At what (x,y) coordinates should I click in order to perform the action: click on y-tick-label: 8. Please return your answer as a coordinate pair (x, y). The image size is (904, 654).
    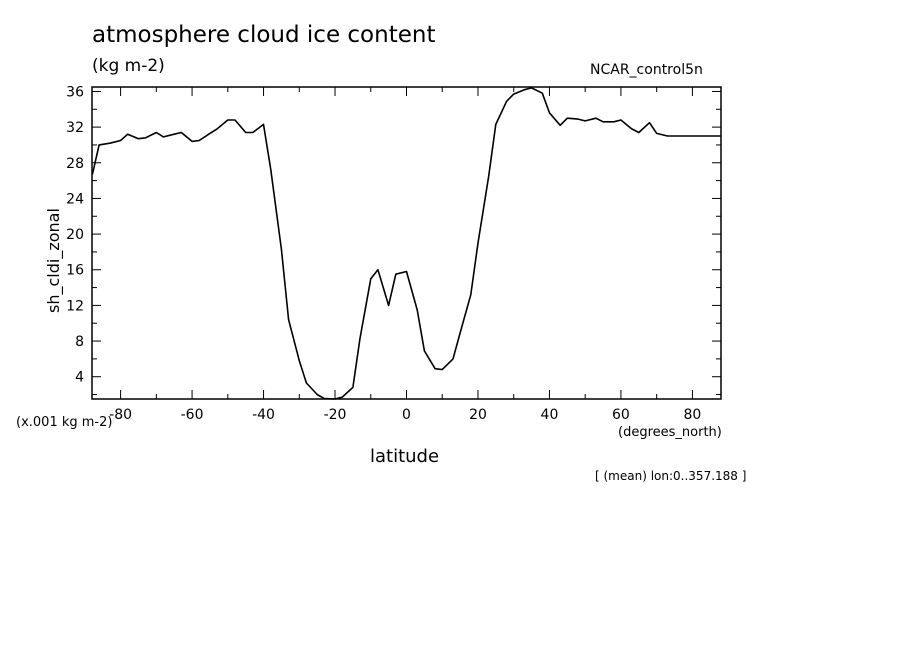
    Looking at the image, I should click on (79, 342).